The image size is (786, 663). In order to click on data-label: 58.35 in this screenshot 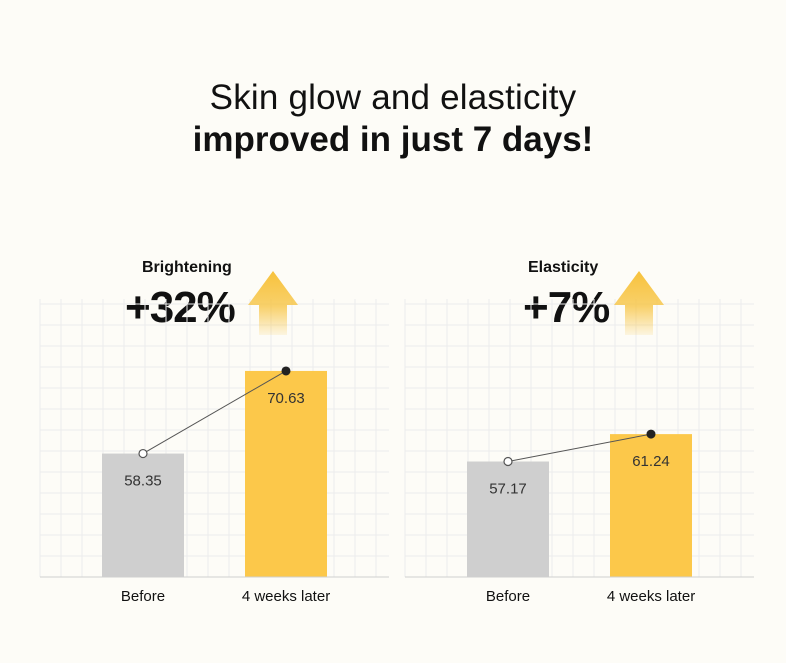, I will do `click(143, 481)`.